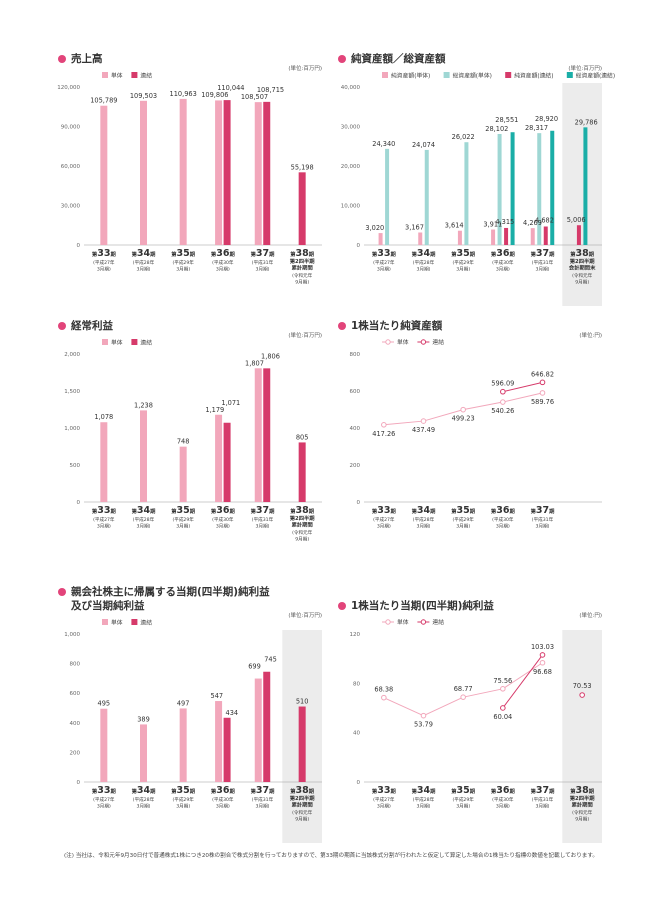  Describe the element at coordinates (75, 724) in the screenshot. I see `y-tick-label: 400` at that location.